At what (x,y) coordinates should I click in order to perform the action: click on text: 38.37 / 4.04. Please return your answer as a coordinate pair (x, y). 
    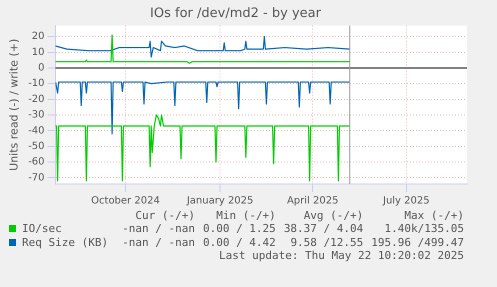
    Looking at the image, I should click on (323, 229).